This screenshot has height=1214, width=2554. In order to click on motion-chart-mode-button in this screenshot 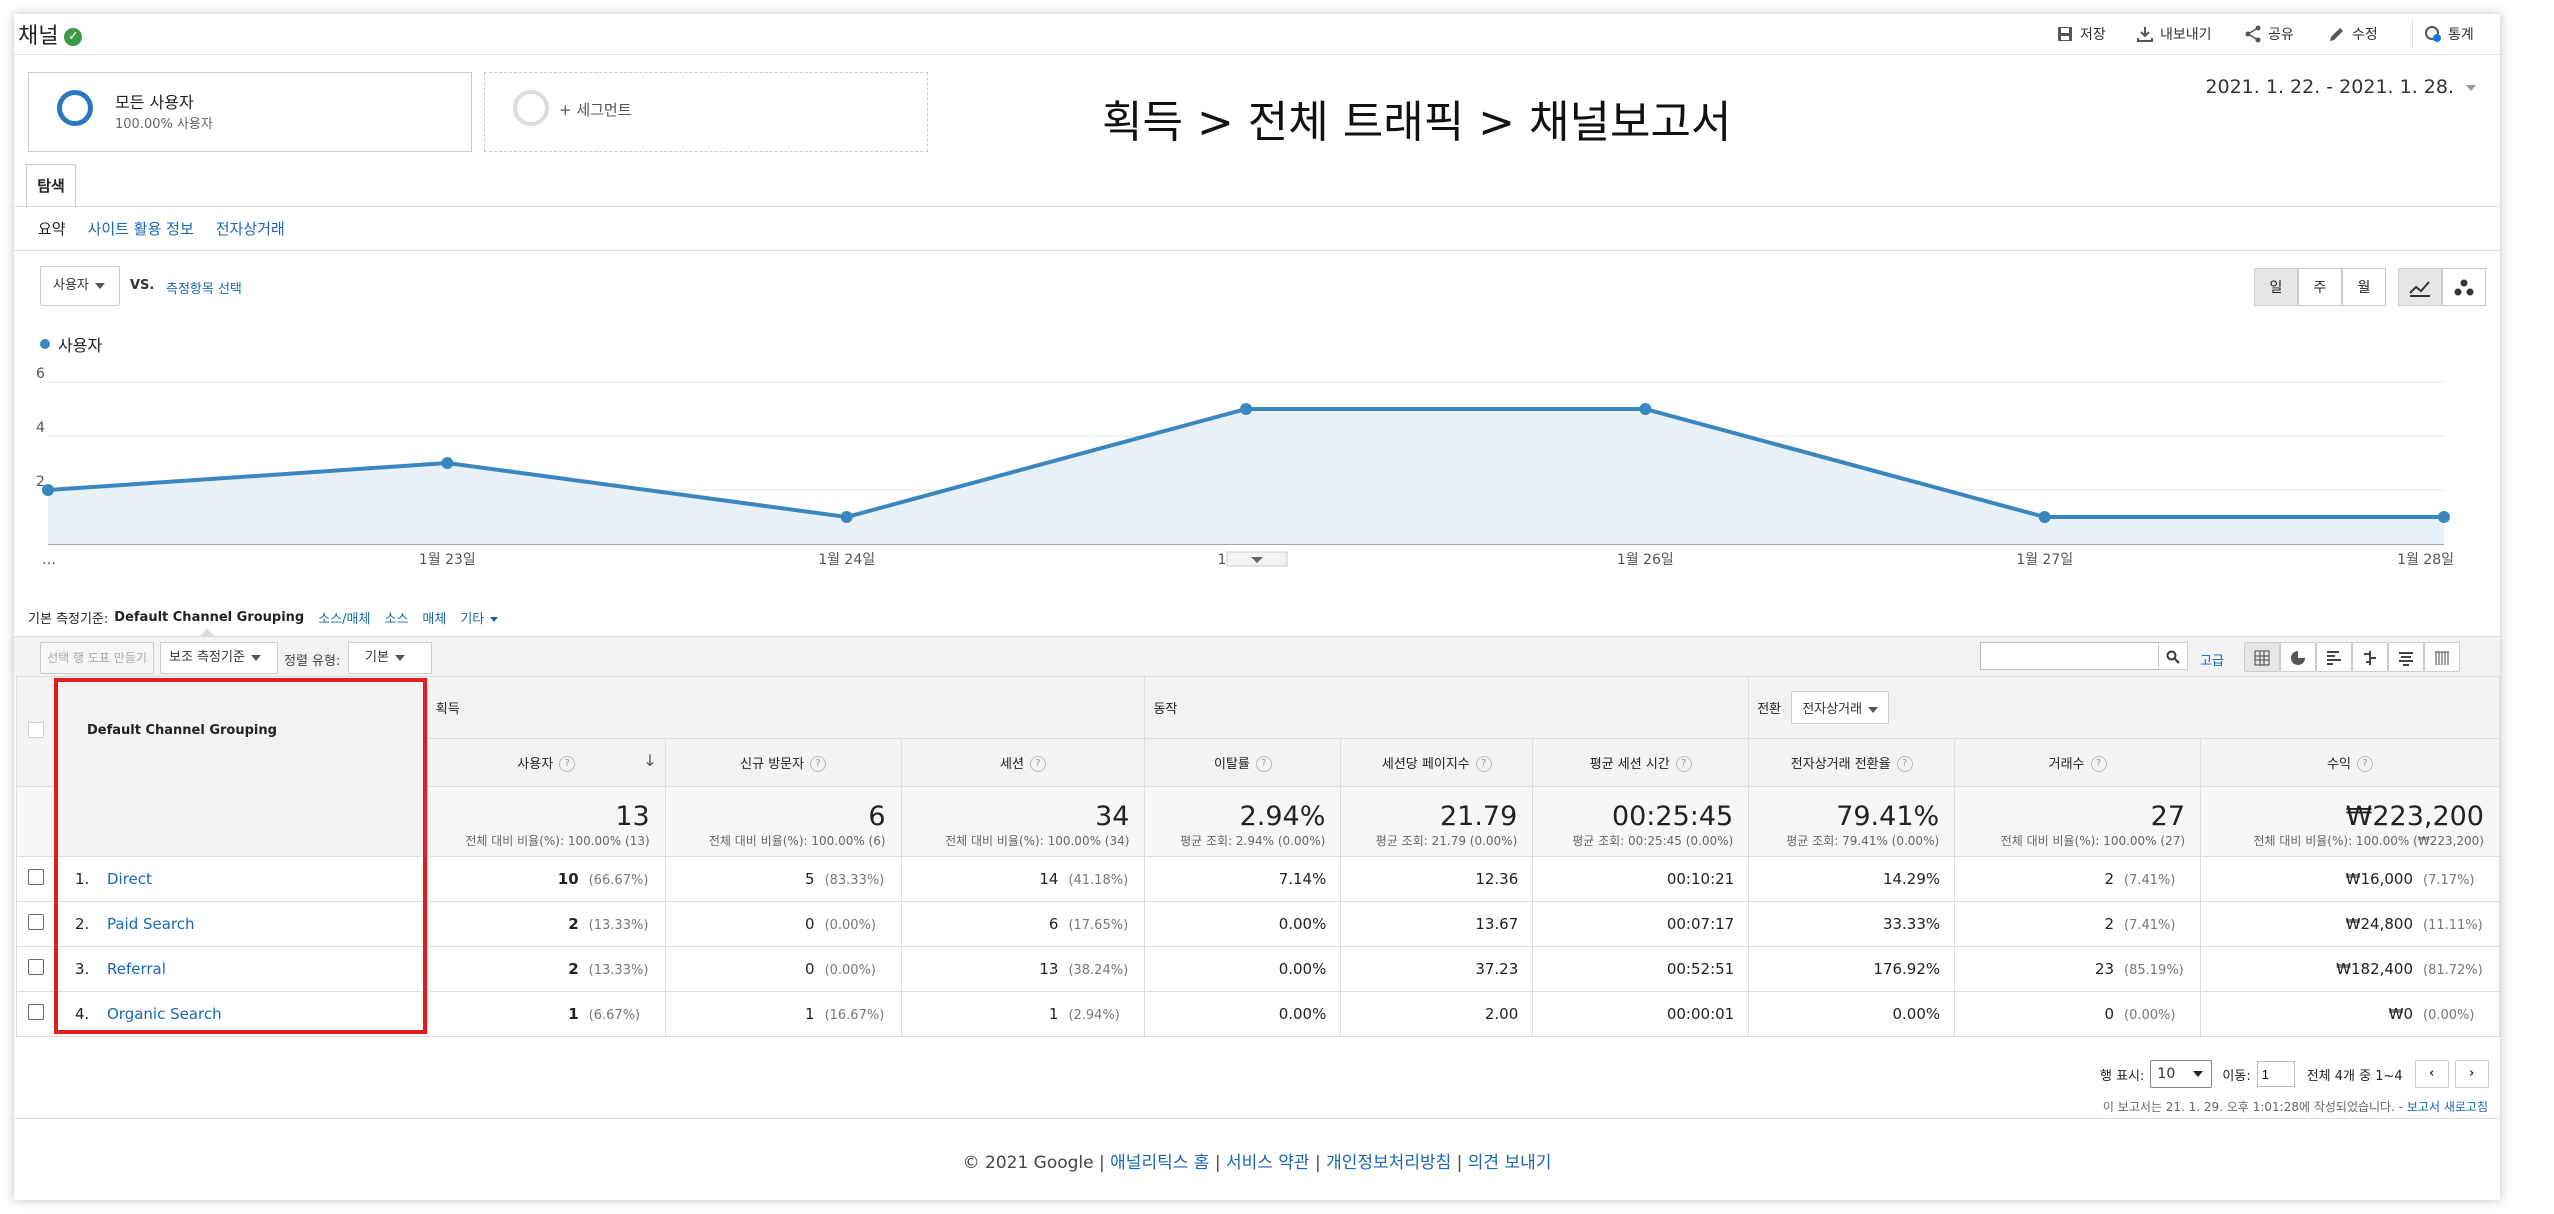, I will do `click(2464, 287)`.